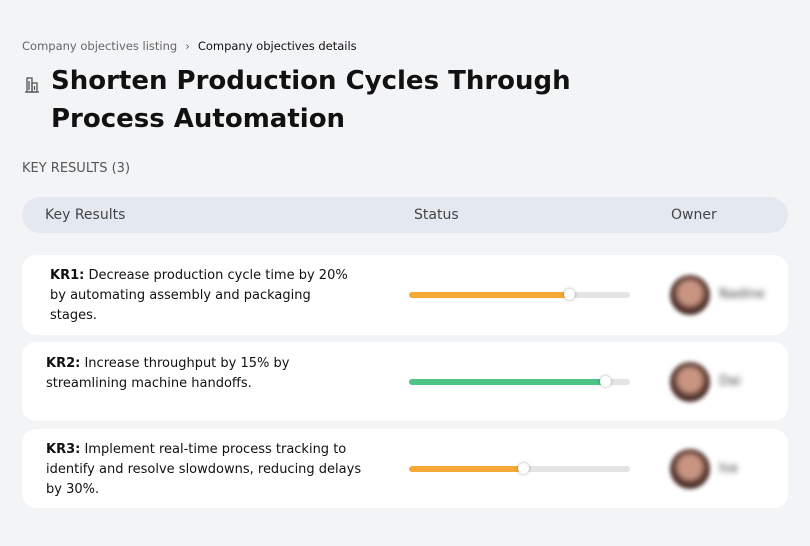  Describe the element at coordinates (32, 85) in the screenshot. I see `building-icon` at that location.